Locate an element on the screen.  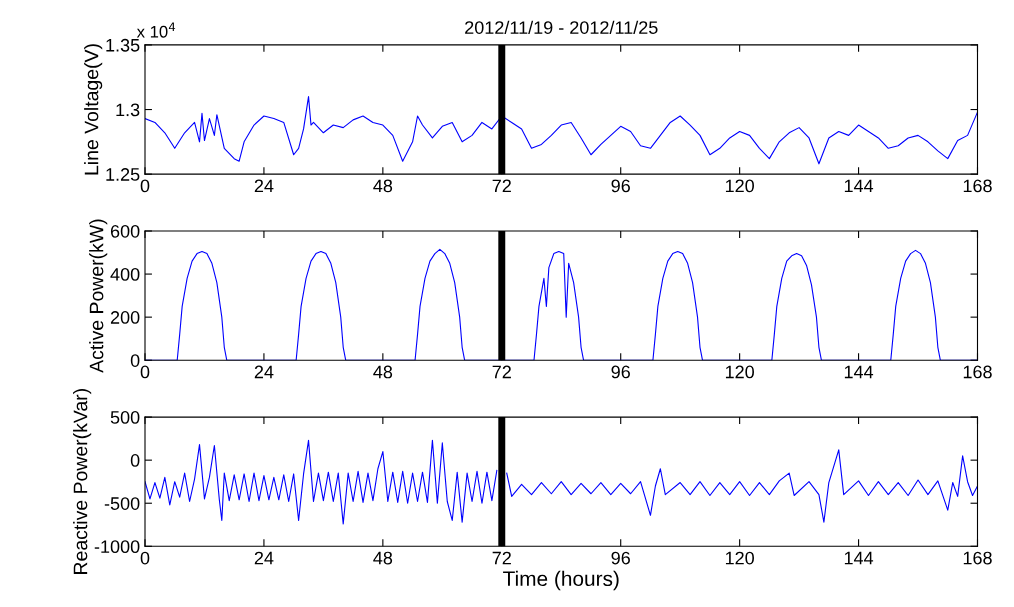
y-tick-label: 1.35 is located at coordinates (123, 45).